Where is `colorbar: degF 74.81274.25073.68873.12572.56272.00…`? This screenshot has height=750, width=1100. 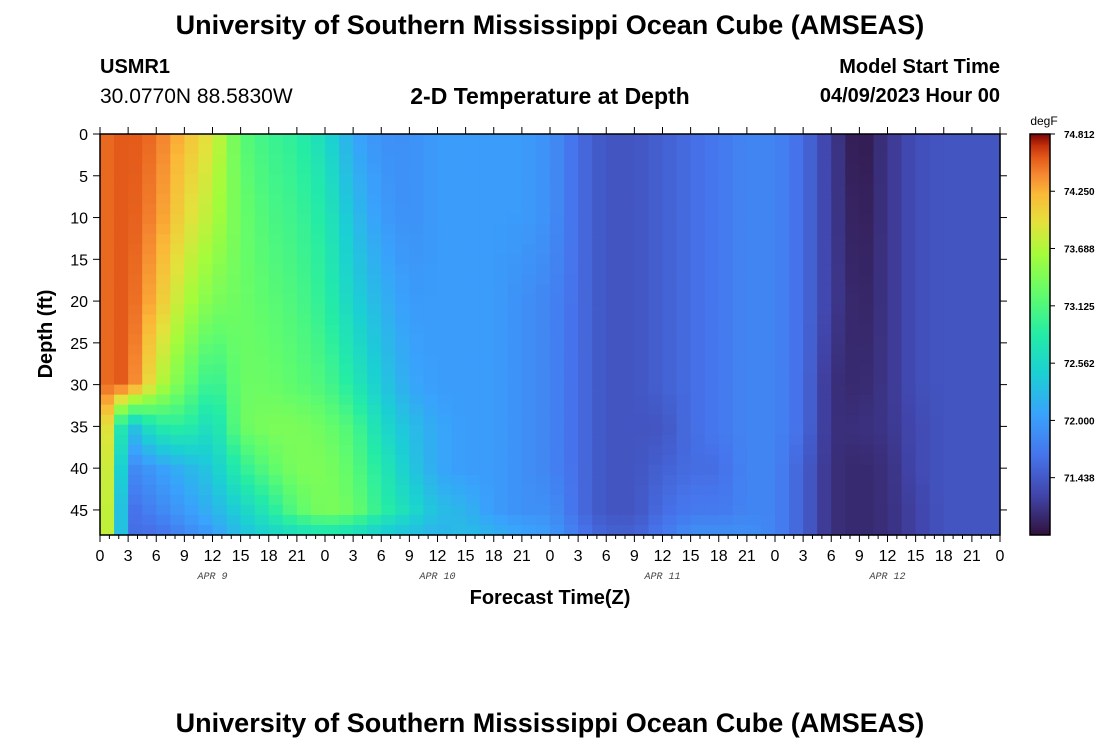
colorbar: degF 74.81274.25073.68873.12572.56272.00… is located at coordinates (1062, 325).